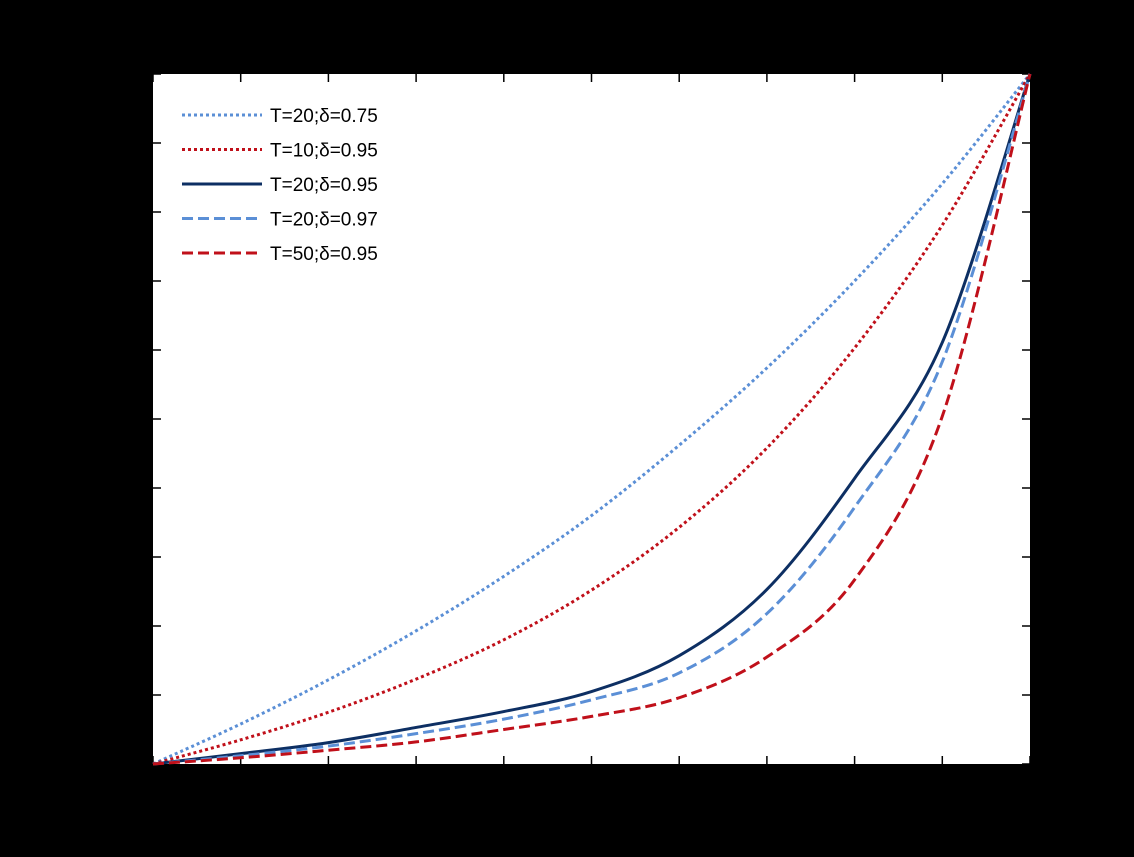 The width and height of the screenshot is (1134, 857). What do you see at coordinates (324, 220) in the screenshot?
I see `legend-label-3: T=20;δ=0.97` at bounding box center [324, 220].